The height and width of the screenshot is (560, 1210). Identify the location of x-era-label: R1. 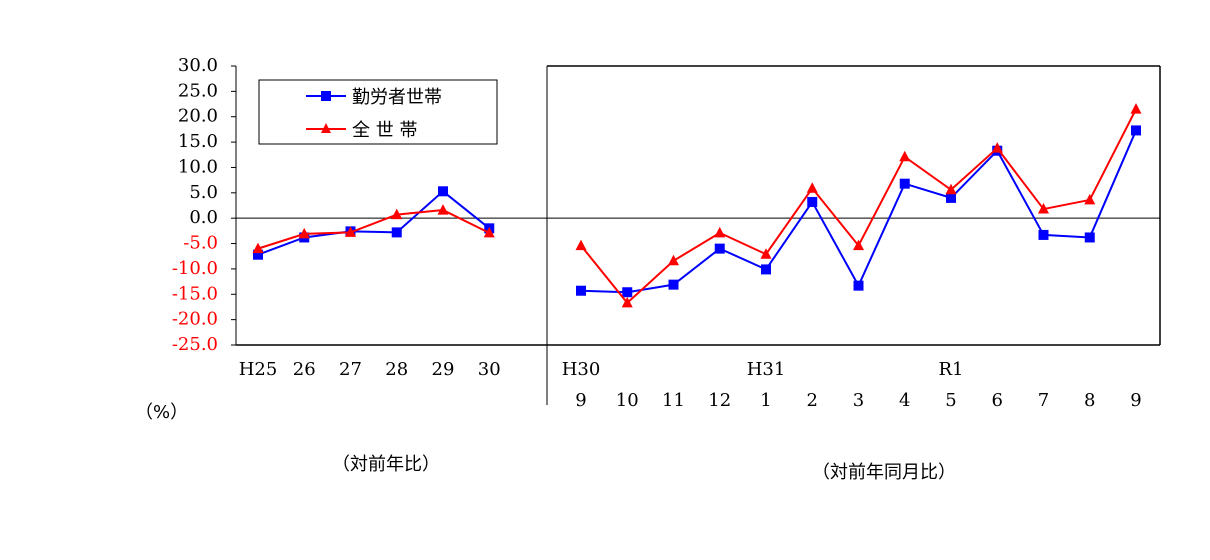
(950, 369).